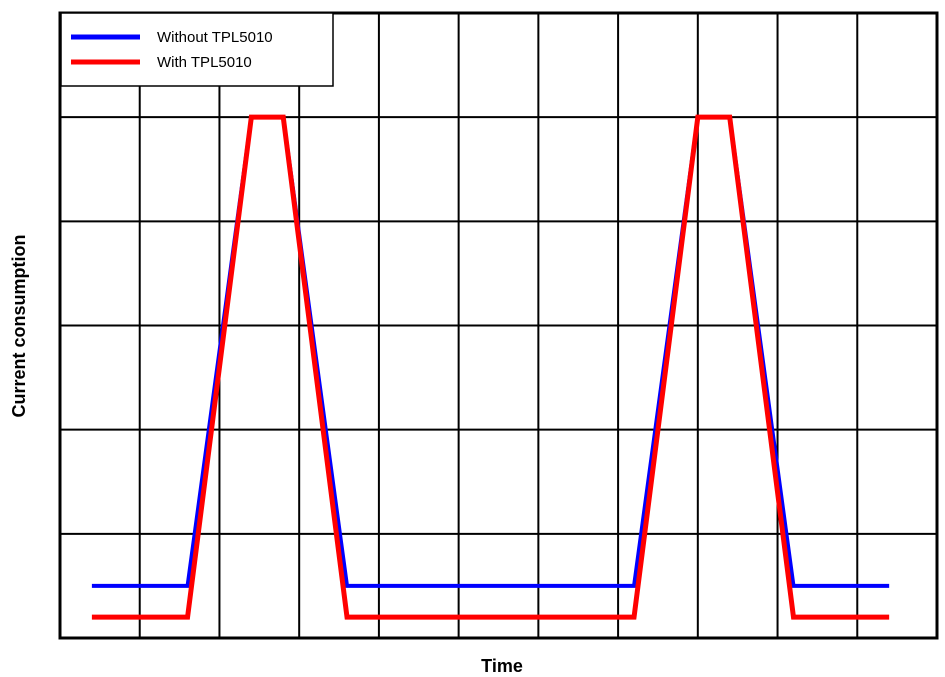 Image resolution: width=945 pixels, height=677 pixels. What do you see at coordinates (502, 666) in the screenshot?
I see `x-axis-label: Time` at bounding box center [502, 666].